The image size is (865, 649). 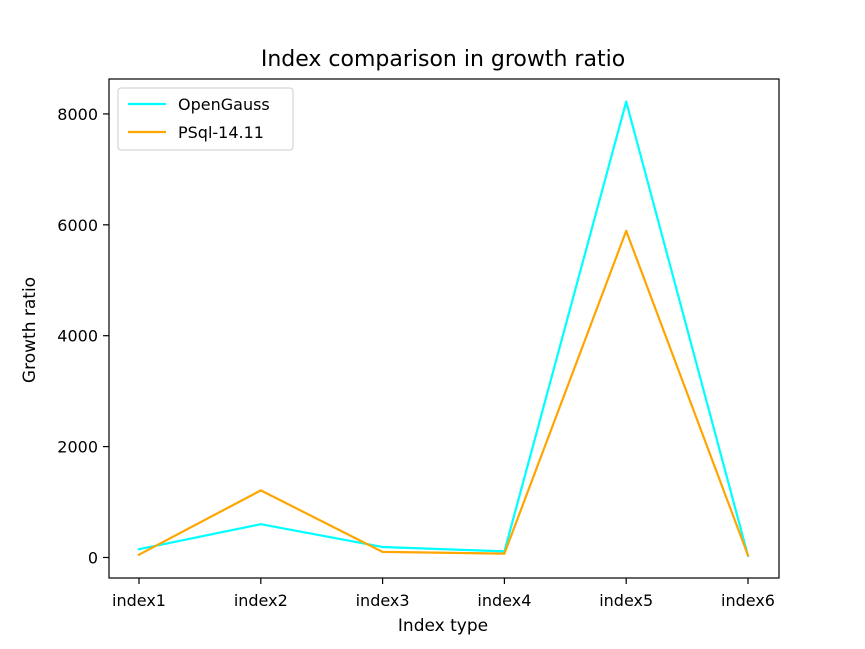 What do you see at coordinates (77, 225) in the screenshot?
I see `y-tick-label: 6000` at bounding box center [77, 225].